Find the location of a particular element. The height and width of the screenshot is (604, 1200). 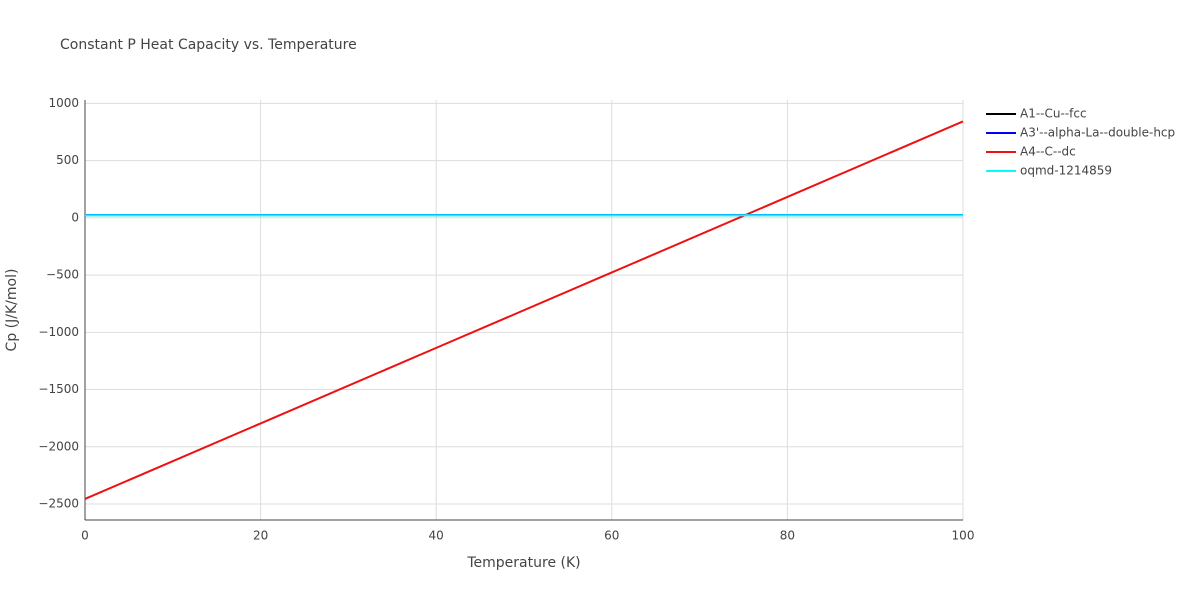

legend-label: A4--C--dc is located at coordinates (1048, 152).